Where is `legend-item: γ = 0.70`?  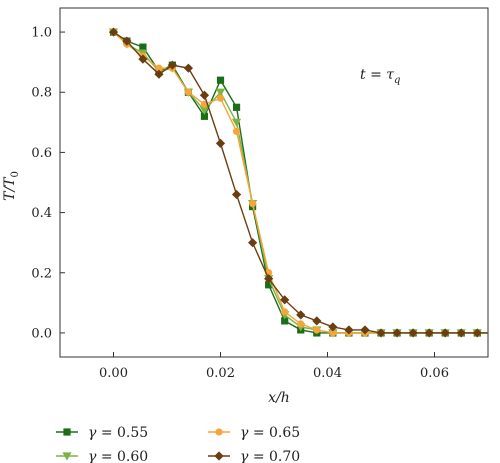
legend-item: γ = 0.70 is located at coordinates (254, 456).